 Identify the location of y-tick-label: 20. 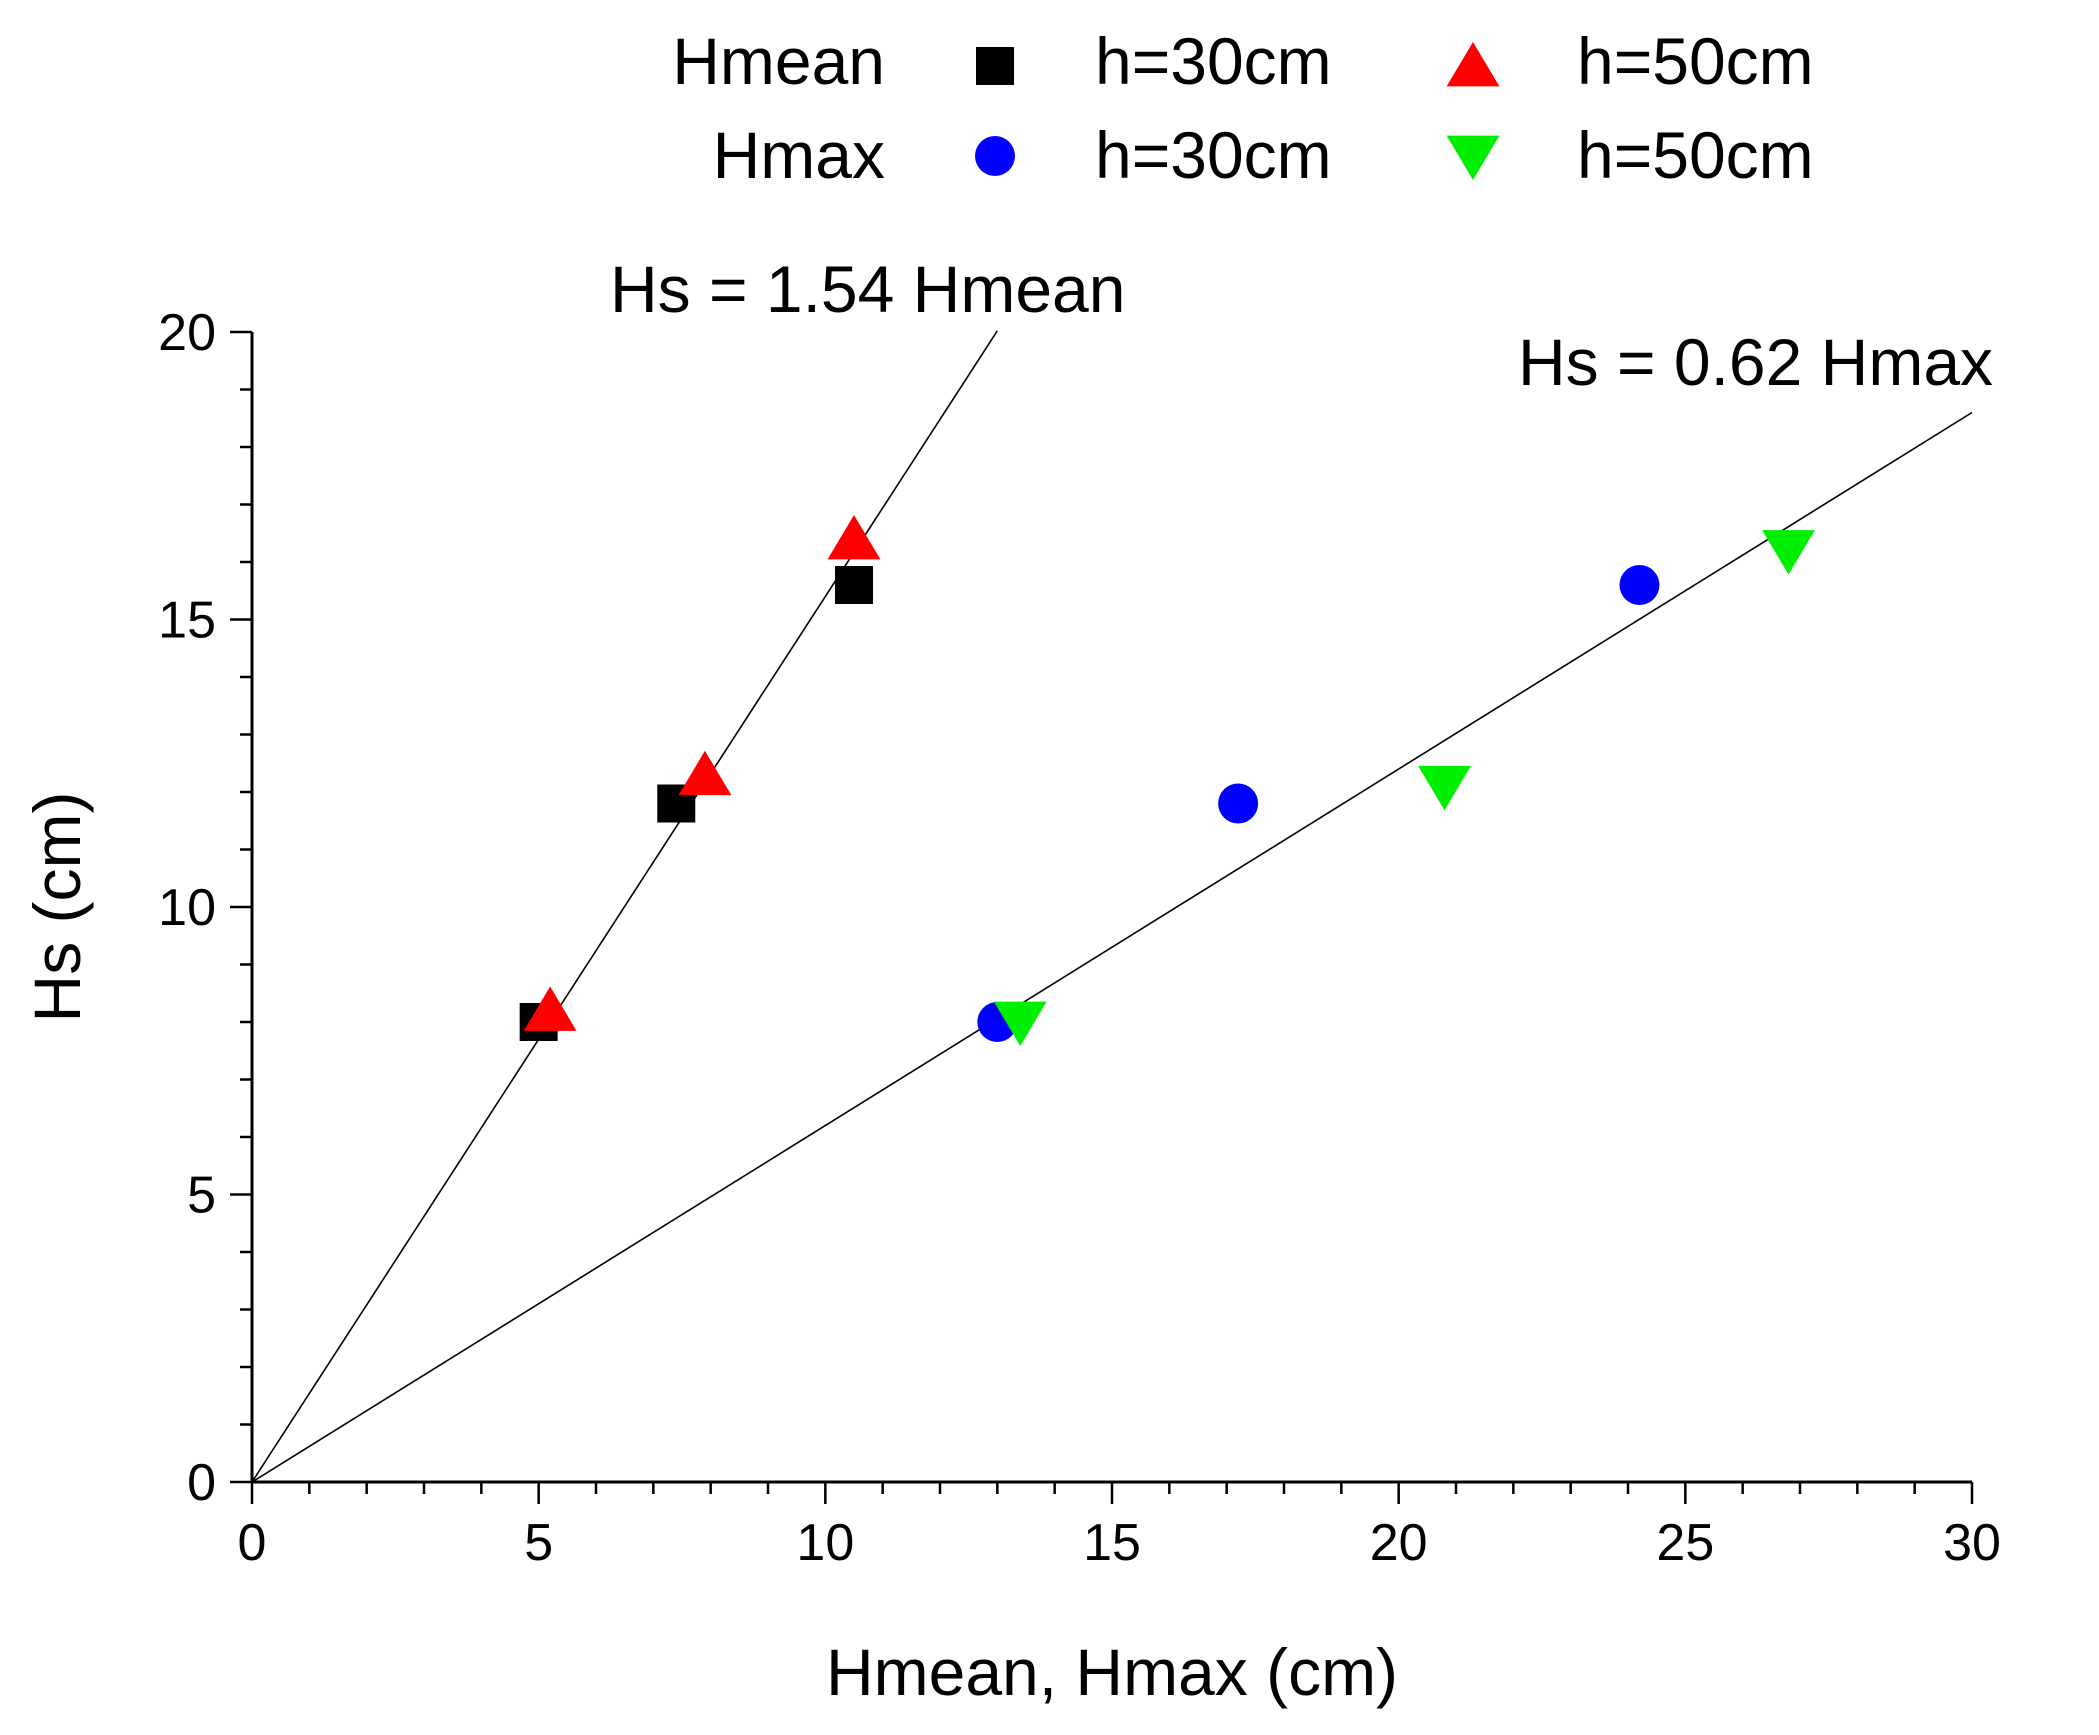
(187, 333).